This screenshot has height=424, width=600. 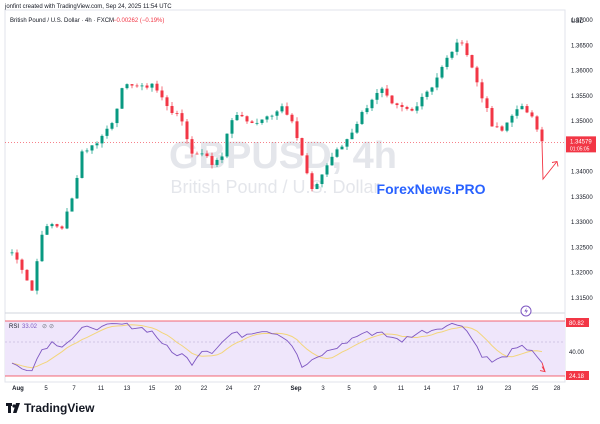 I want to click on rsi-lower-badge: 24.18, so click(x=577, y=377).